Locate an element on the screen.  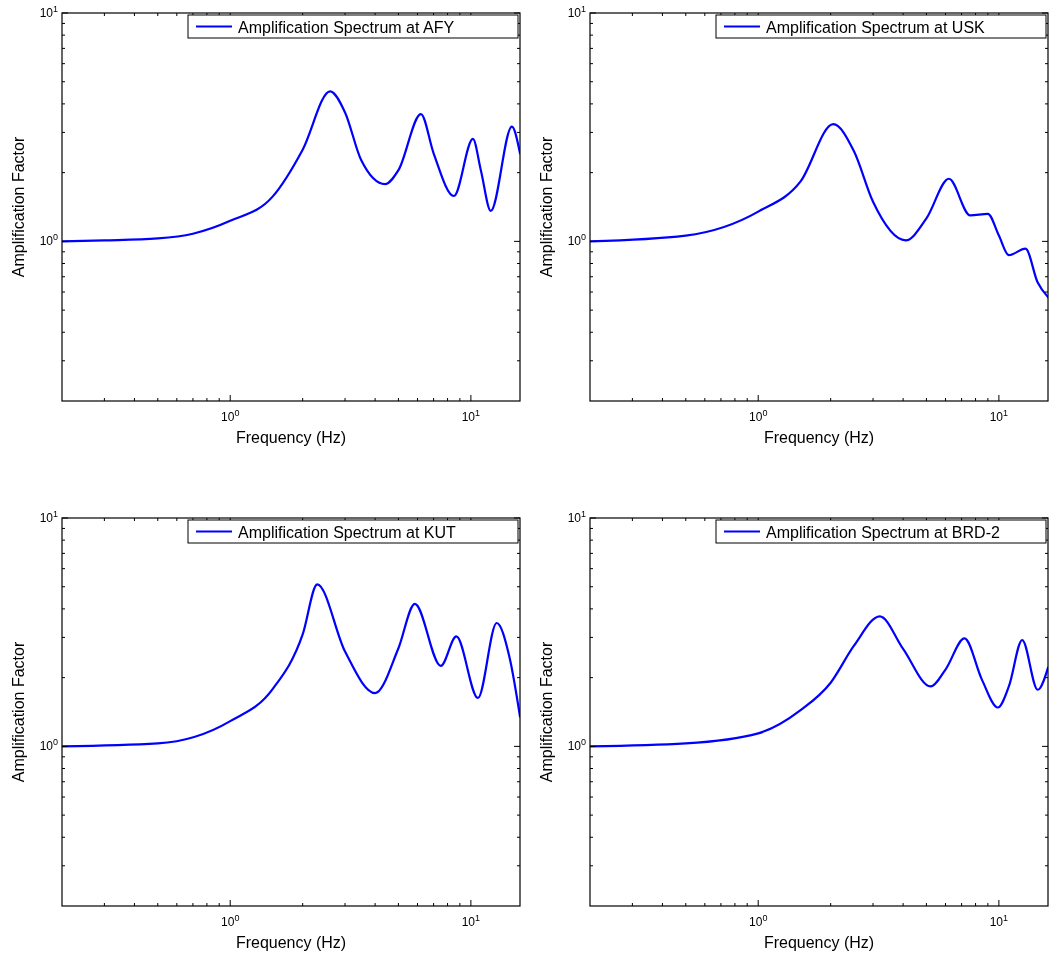
legend-label: Amplification Spectrum at AFY is located at coordinates (346, 27).